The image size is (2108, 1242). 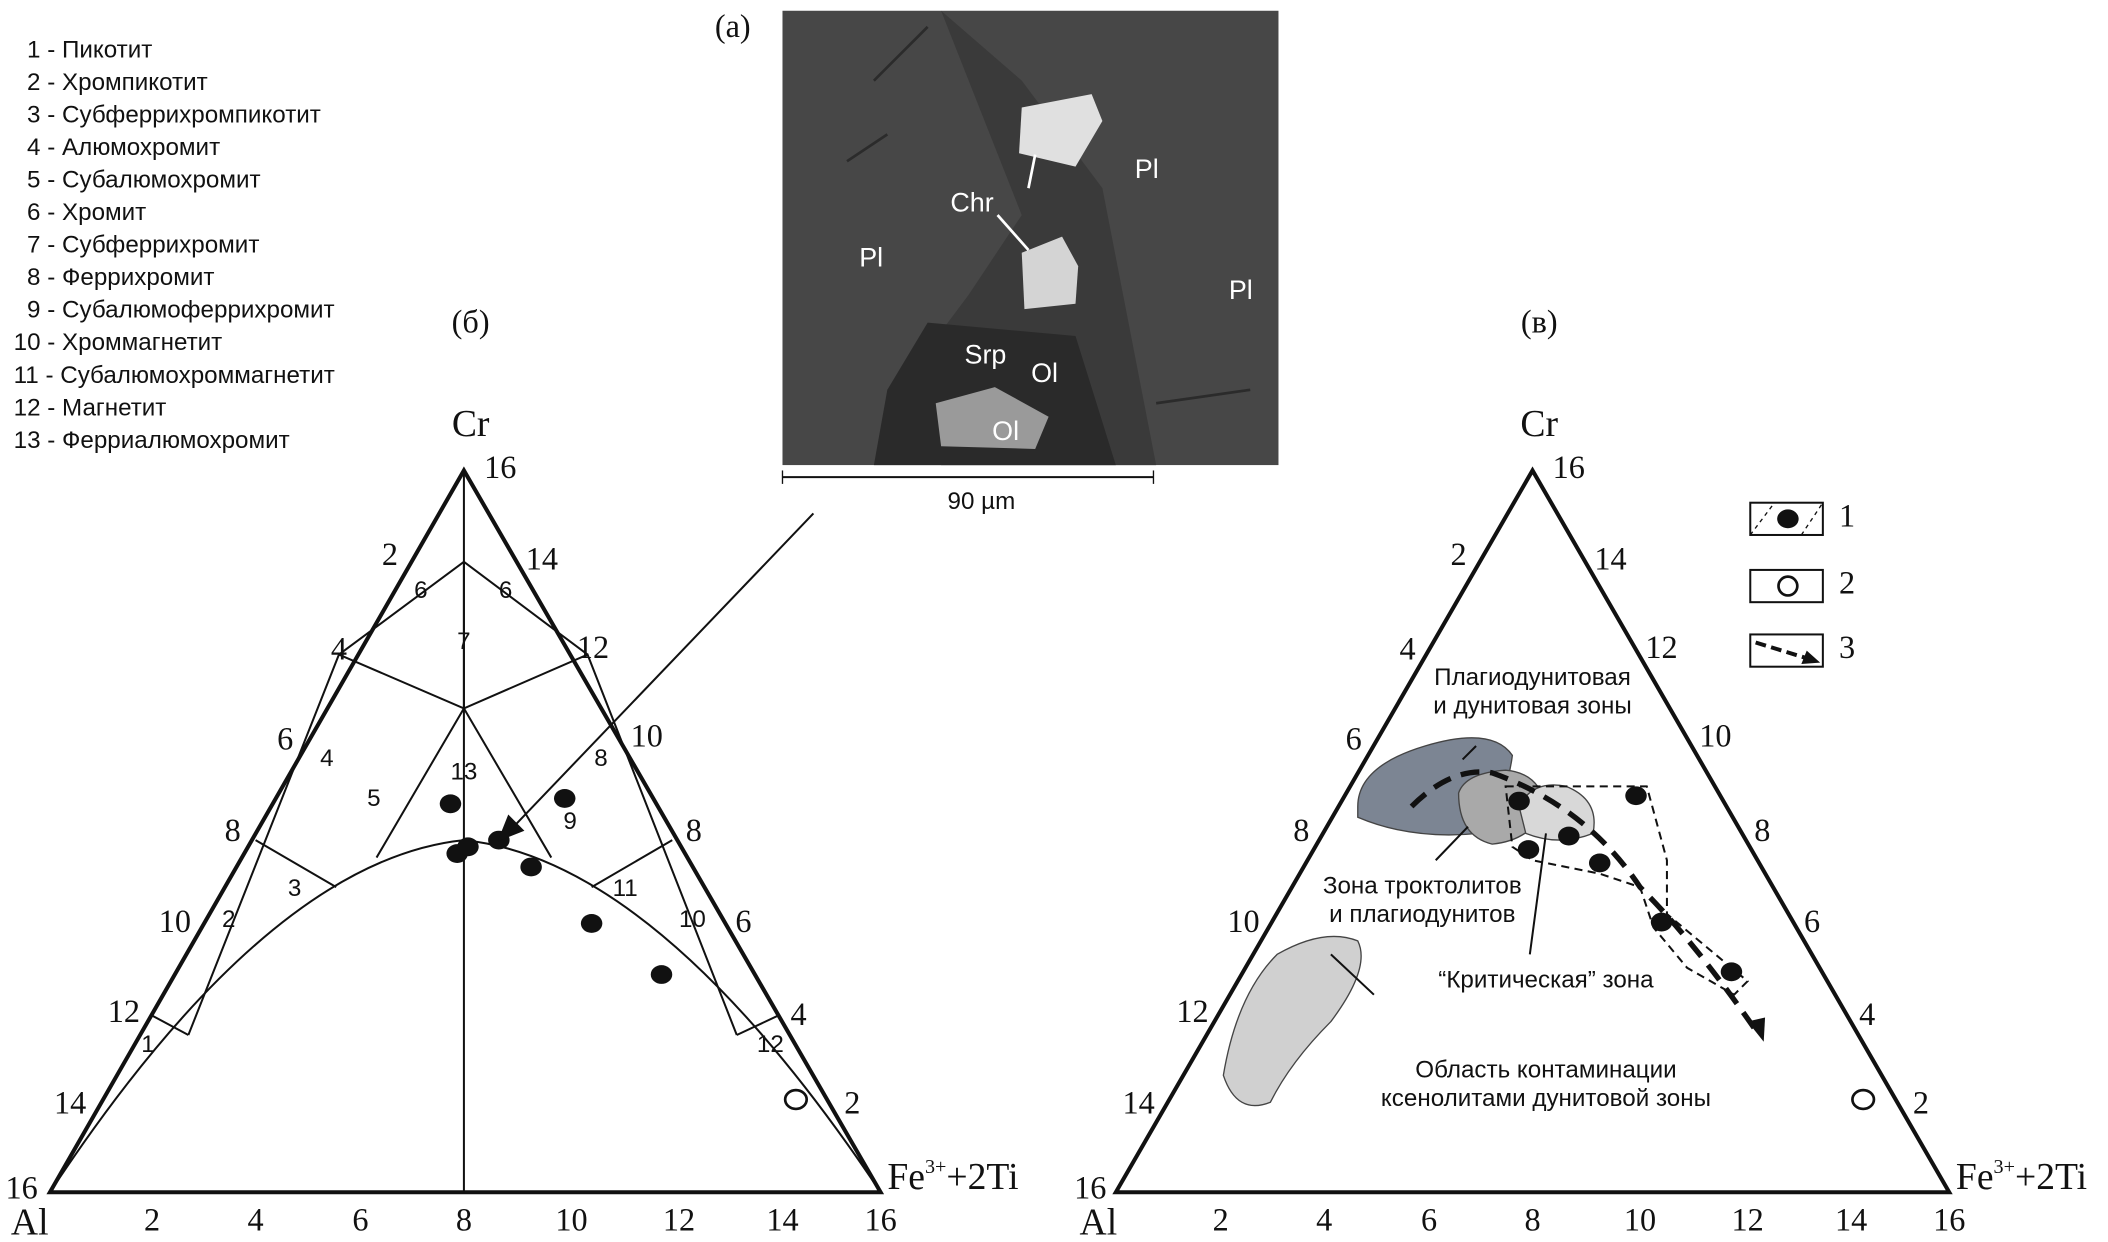 I want to click on label: 6 - Хромит, so click(x=86, y=212).